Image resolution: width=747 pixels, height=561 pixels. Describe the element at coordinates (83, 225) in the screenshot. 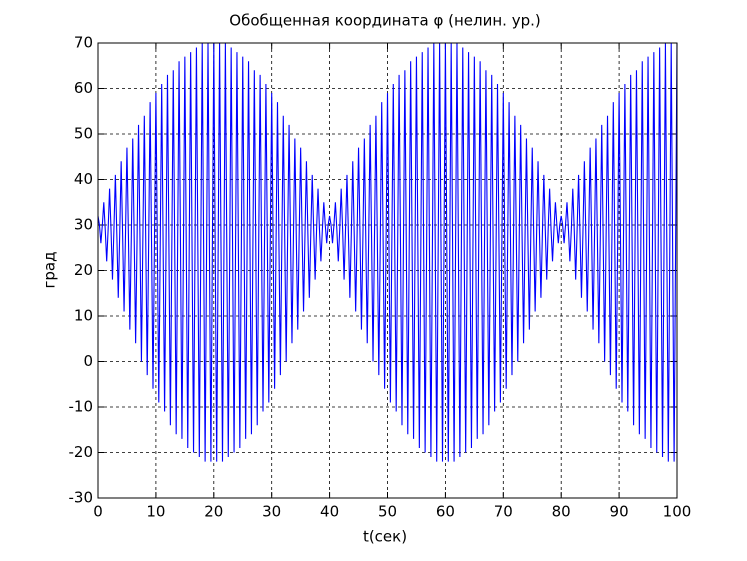

I see `y-tick-label: 30` at that location.